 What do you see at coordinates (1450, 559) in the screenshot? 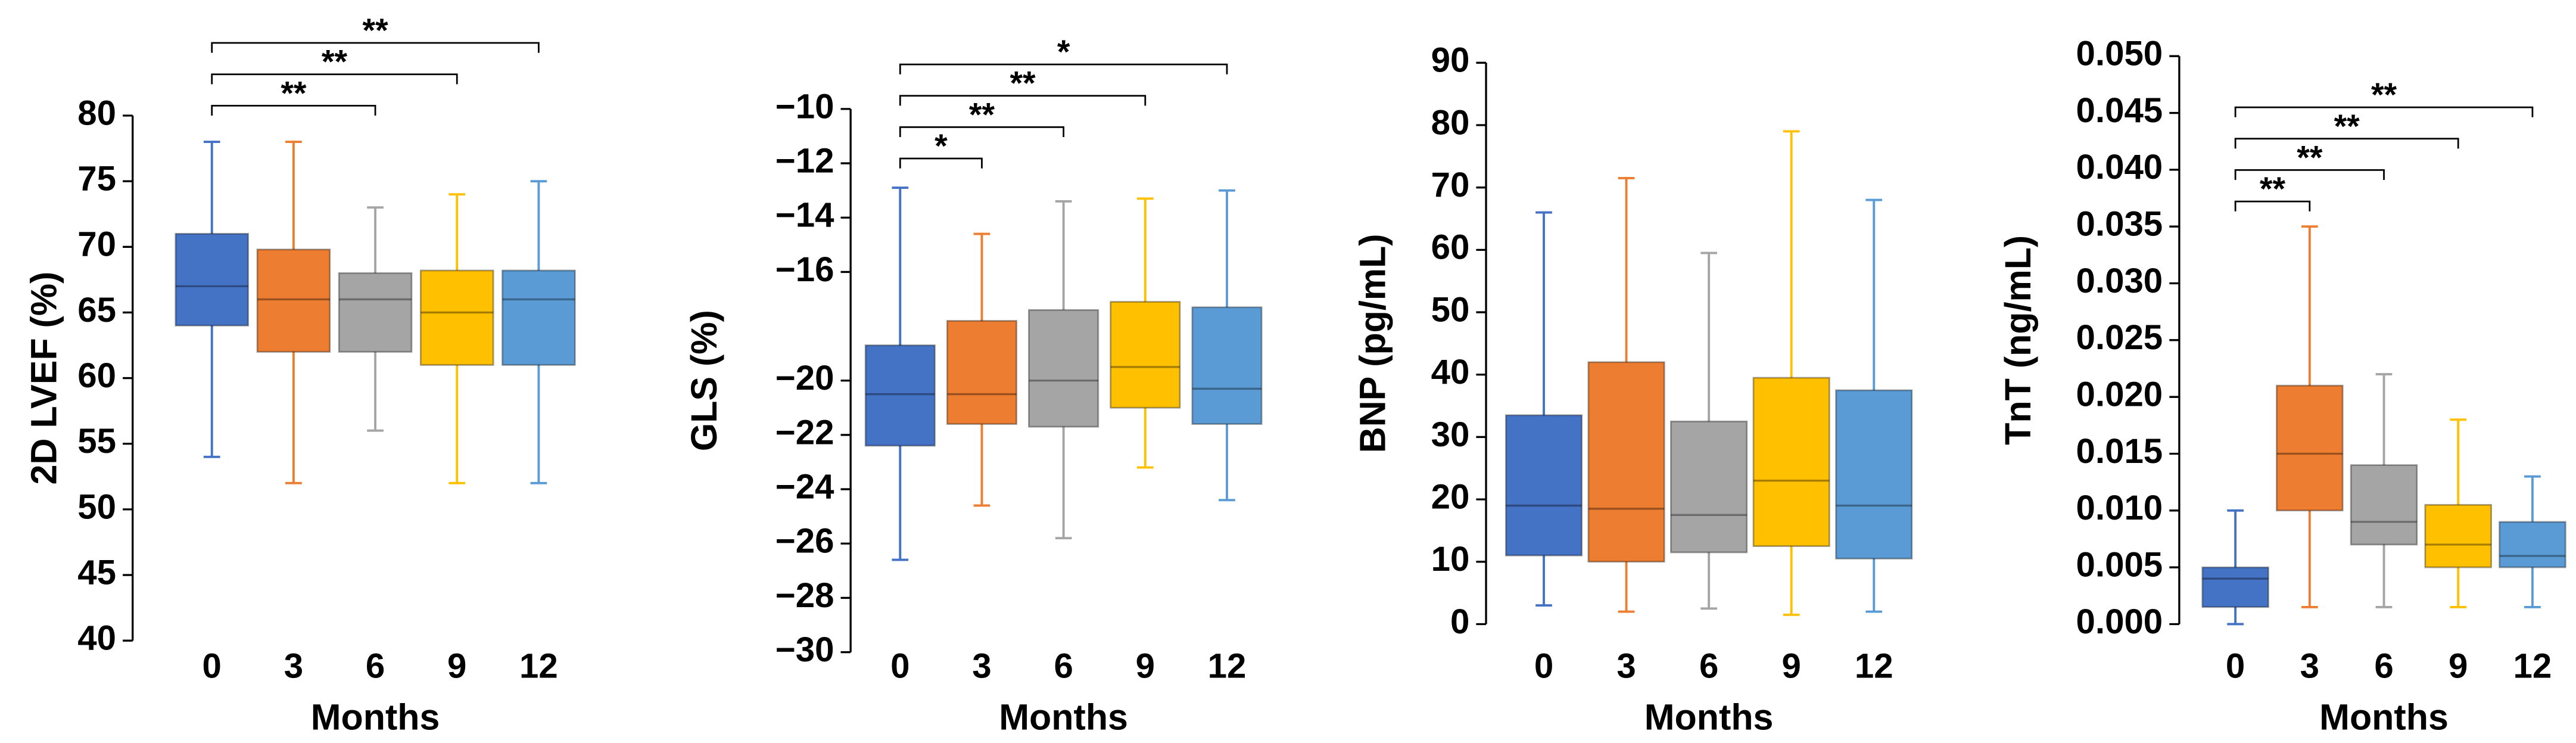
I see `y-tick-label: 10` at bounding box center [1450, 559].